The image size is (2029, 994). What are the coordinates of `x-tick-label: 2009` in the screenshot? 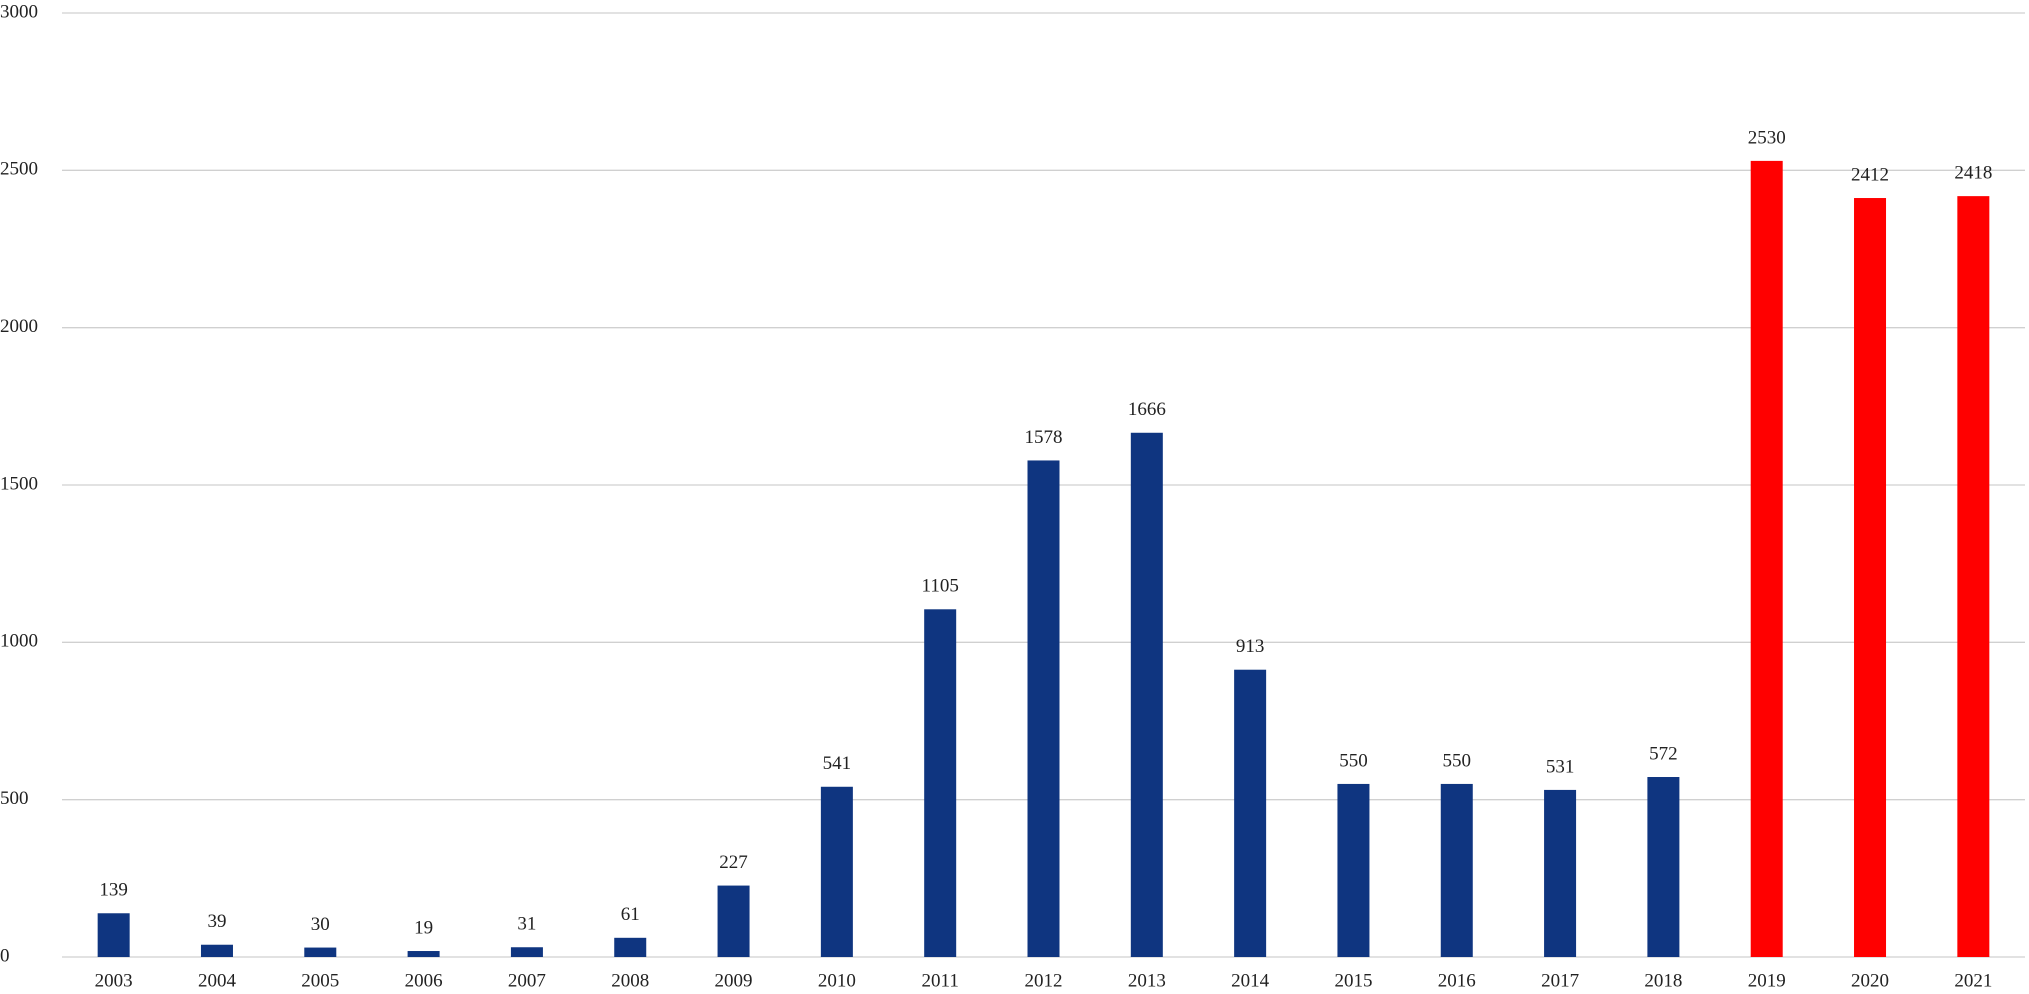 It's located at (734, 980).